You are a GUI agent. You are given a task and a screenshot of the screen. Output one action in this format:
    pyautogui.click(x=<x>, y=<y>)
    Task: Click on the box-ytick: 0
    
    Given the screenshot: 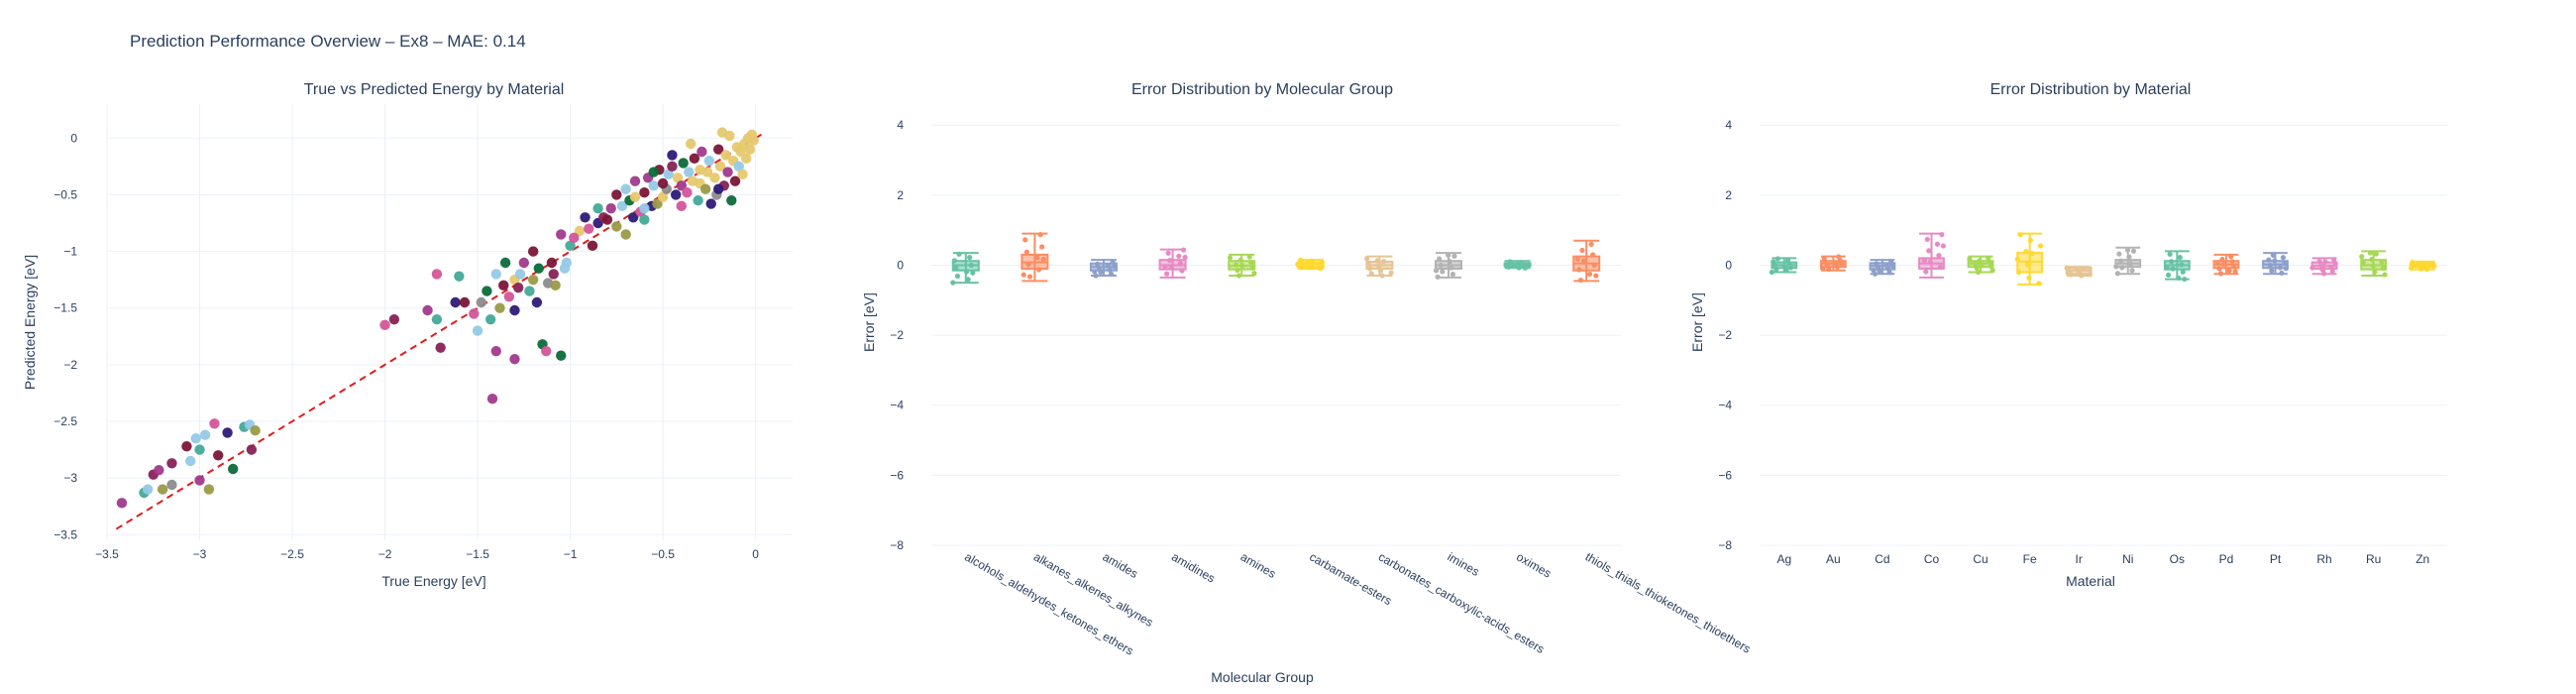 What is the action you would take?
    pyautogui.click(x=901, y=265)
    